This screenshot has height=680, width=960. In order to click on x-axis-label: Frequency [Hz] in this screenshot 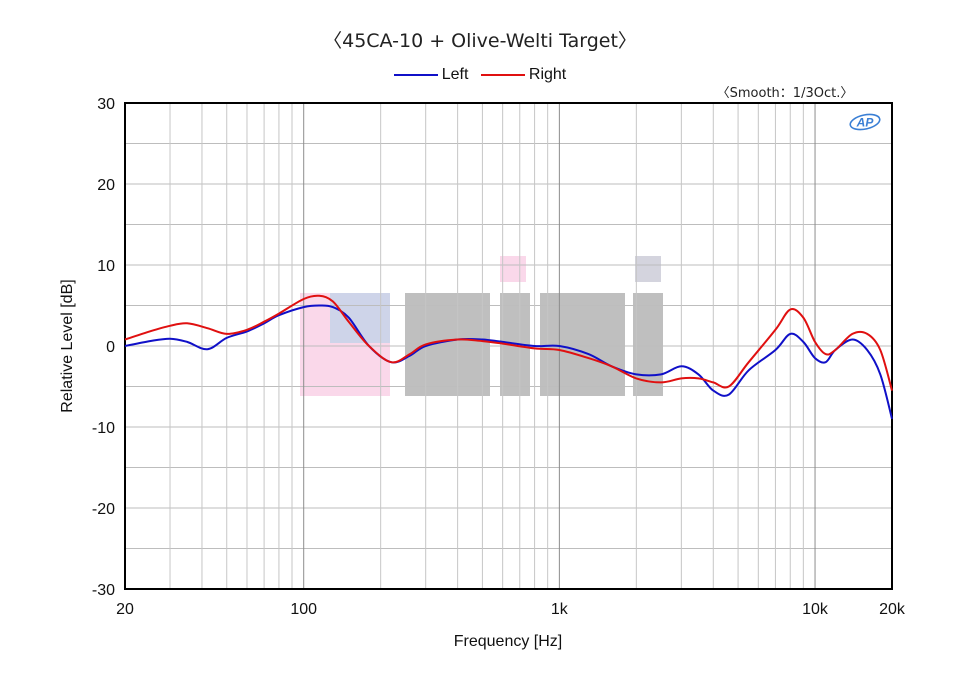, I will do `click(508, 641)`.